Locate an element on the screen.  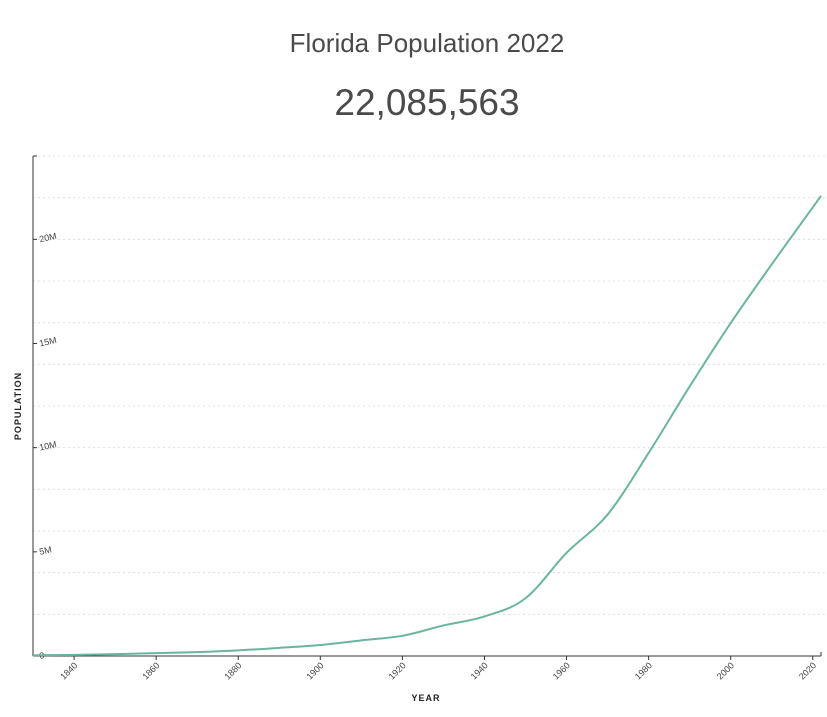
x-axis-ticks: 1840 1860 1880 1900 1920 1940 1960 1980 2000 2020 is located at coordinates (438, 669).